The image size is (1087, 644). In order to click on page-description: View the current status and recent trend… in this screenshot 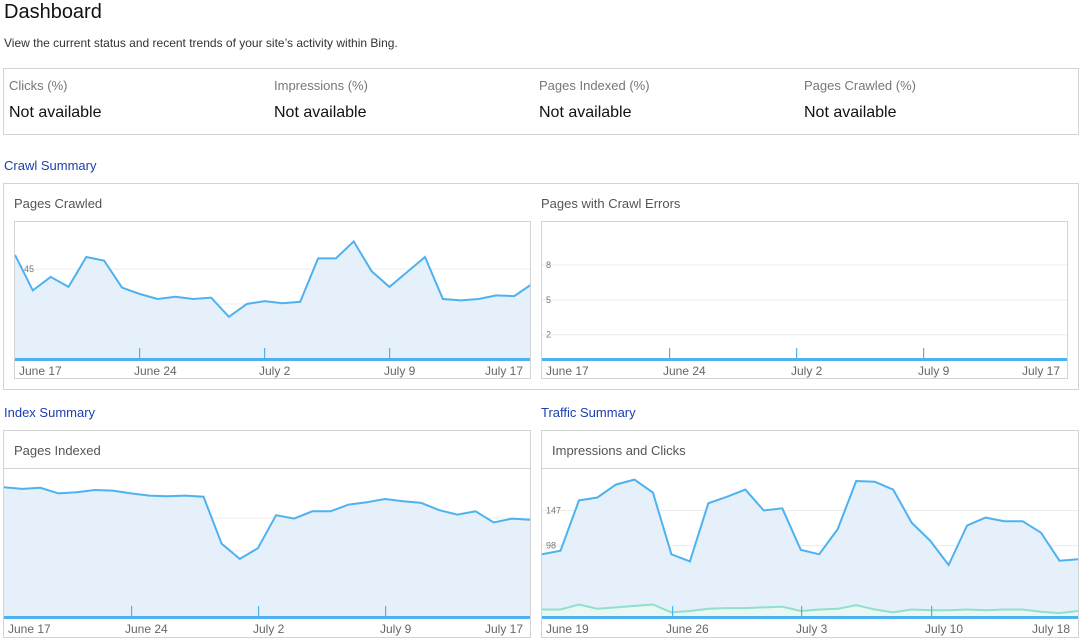, I will do `click(201, 43)`.